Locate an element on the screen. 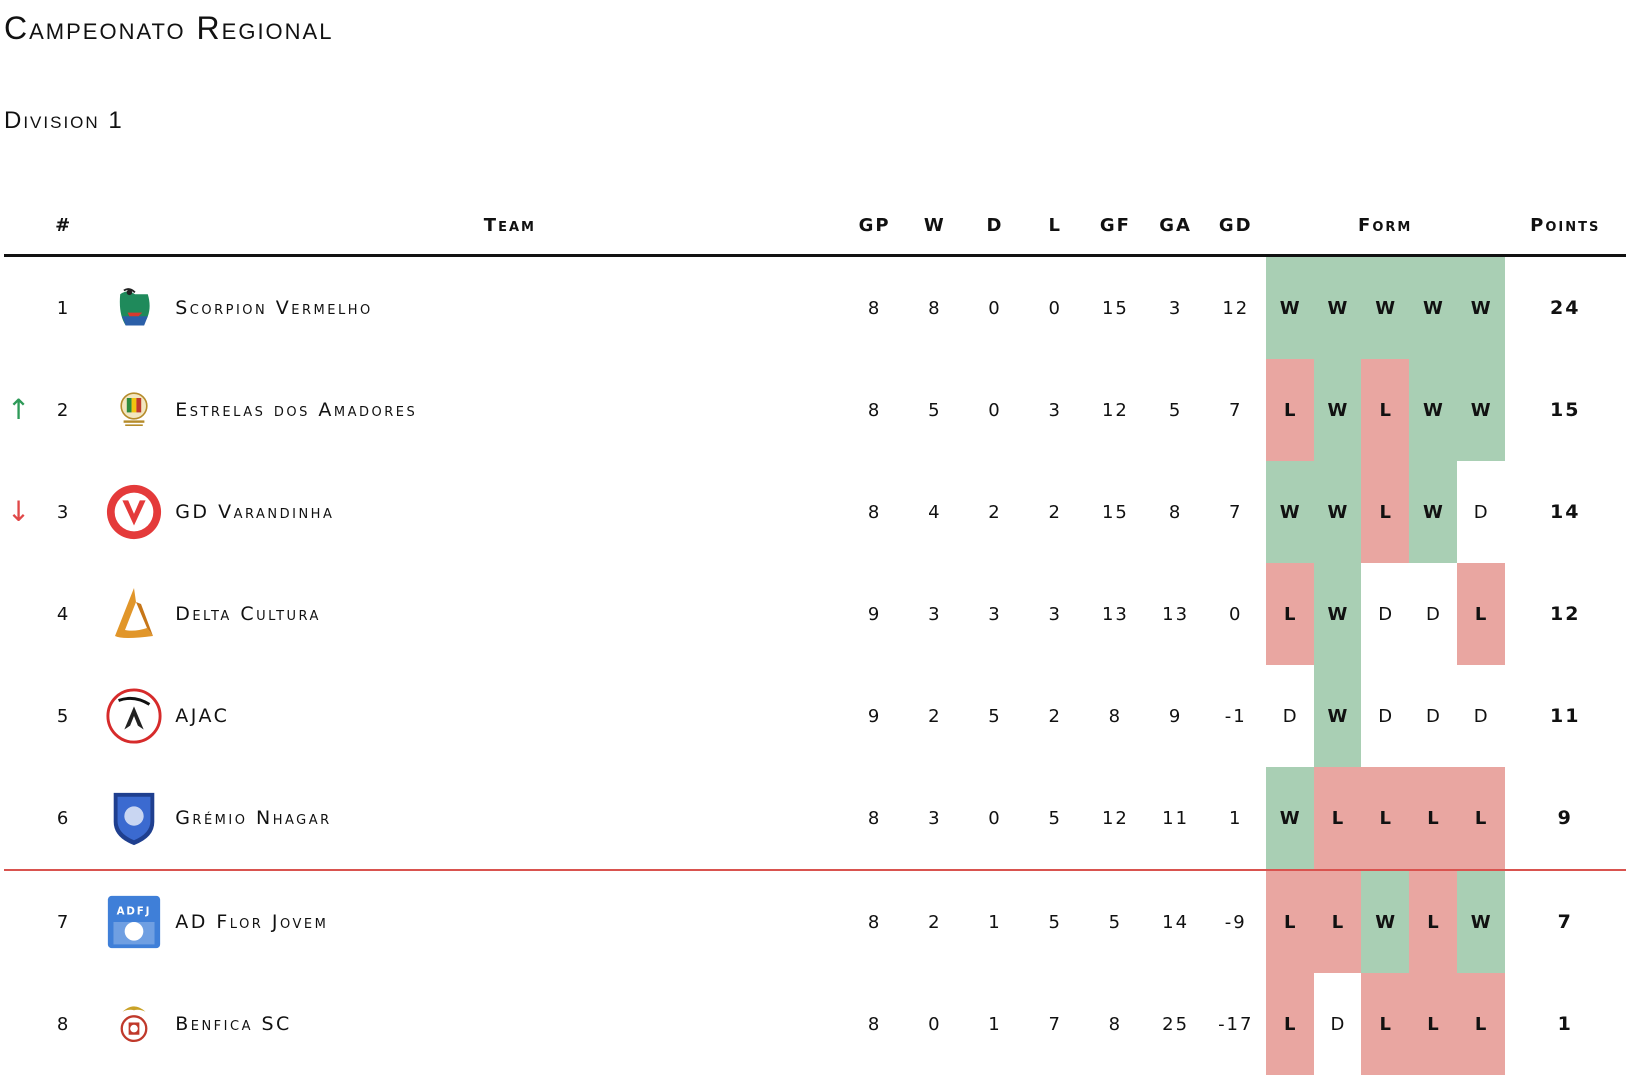 The width and height of the screenshot is (1626, 1078). points-cell: 15 is located at coordinates (1565, 410).